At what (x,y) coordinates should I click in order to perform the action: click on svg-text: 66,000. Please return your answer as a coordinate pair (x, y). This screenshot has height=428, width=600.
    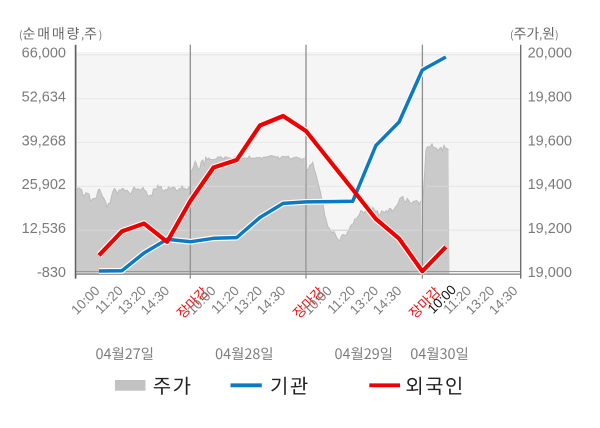
    Looking at the image, I should click on (44, 54).